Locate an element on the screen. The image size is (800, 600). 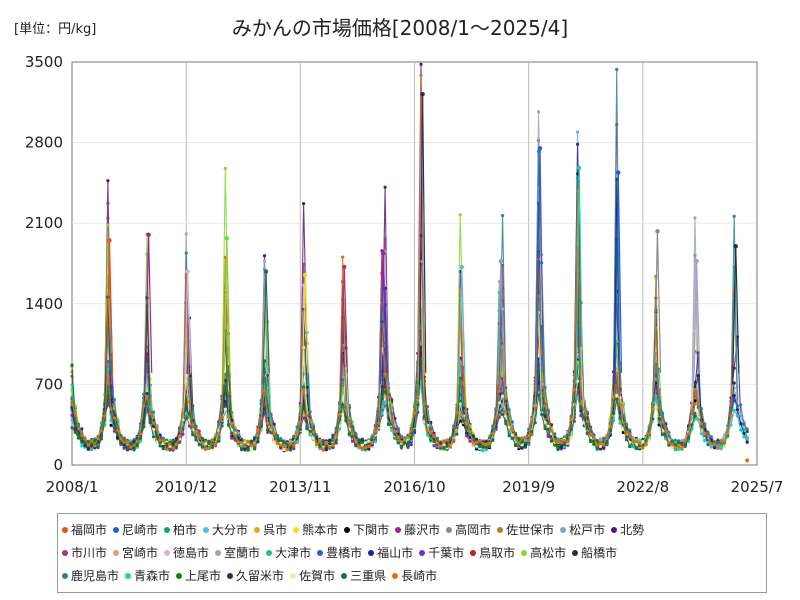
y-tick-label: 1400 is located at coordinates (44, 304).